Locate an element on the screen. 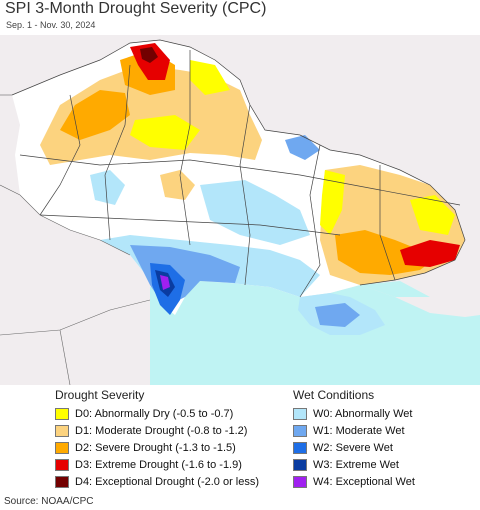  legend-swatch-d0 is located at coordinates (62, 413).